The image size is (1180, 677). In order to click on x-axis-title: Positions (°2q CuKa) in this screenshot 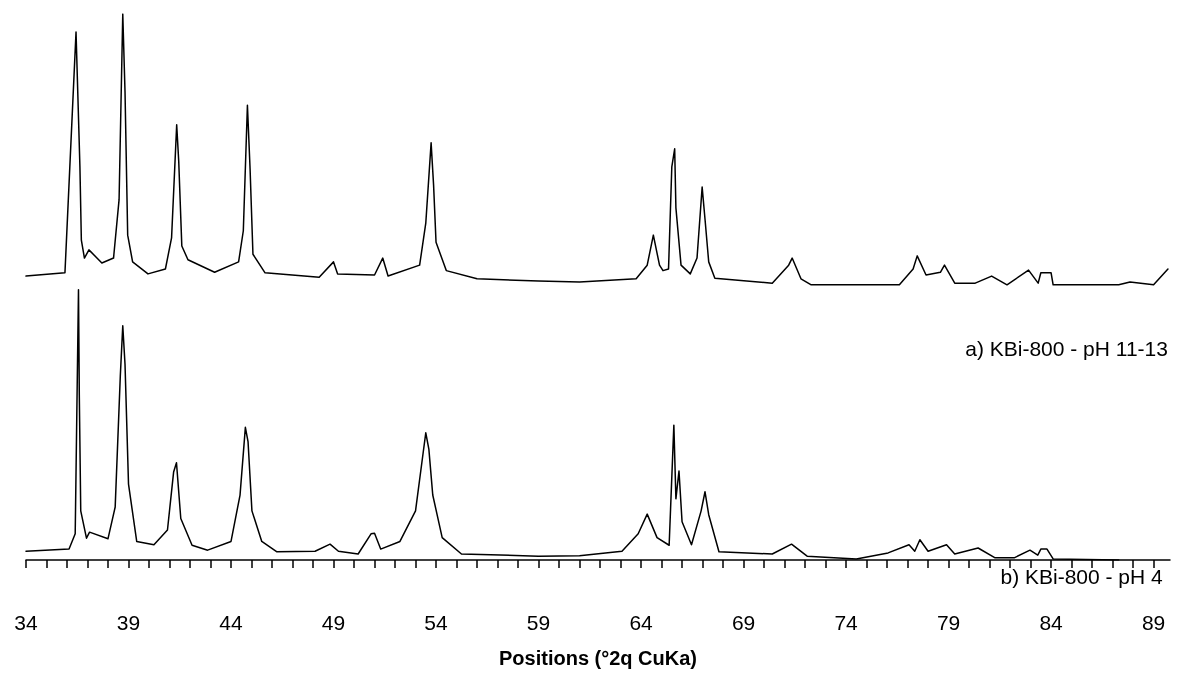, I will do `click(598, 658)`.